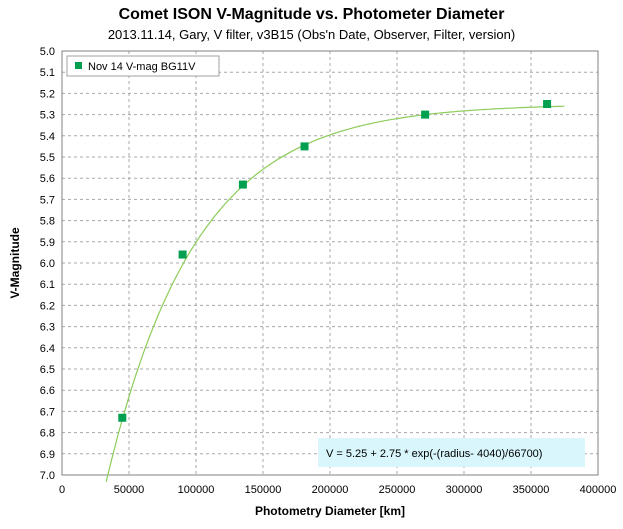  What do you see at coordinates (47, 370) in the screenshot?
I see `y-tick-label: 6.5` at bounding box center [47, 370].